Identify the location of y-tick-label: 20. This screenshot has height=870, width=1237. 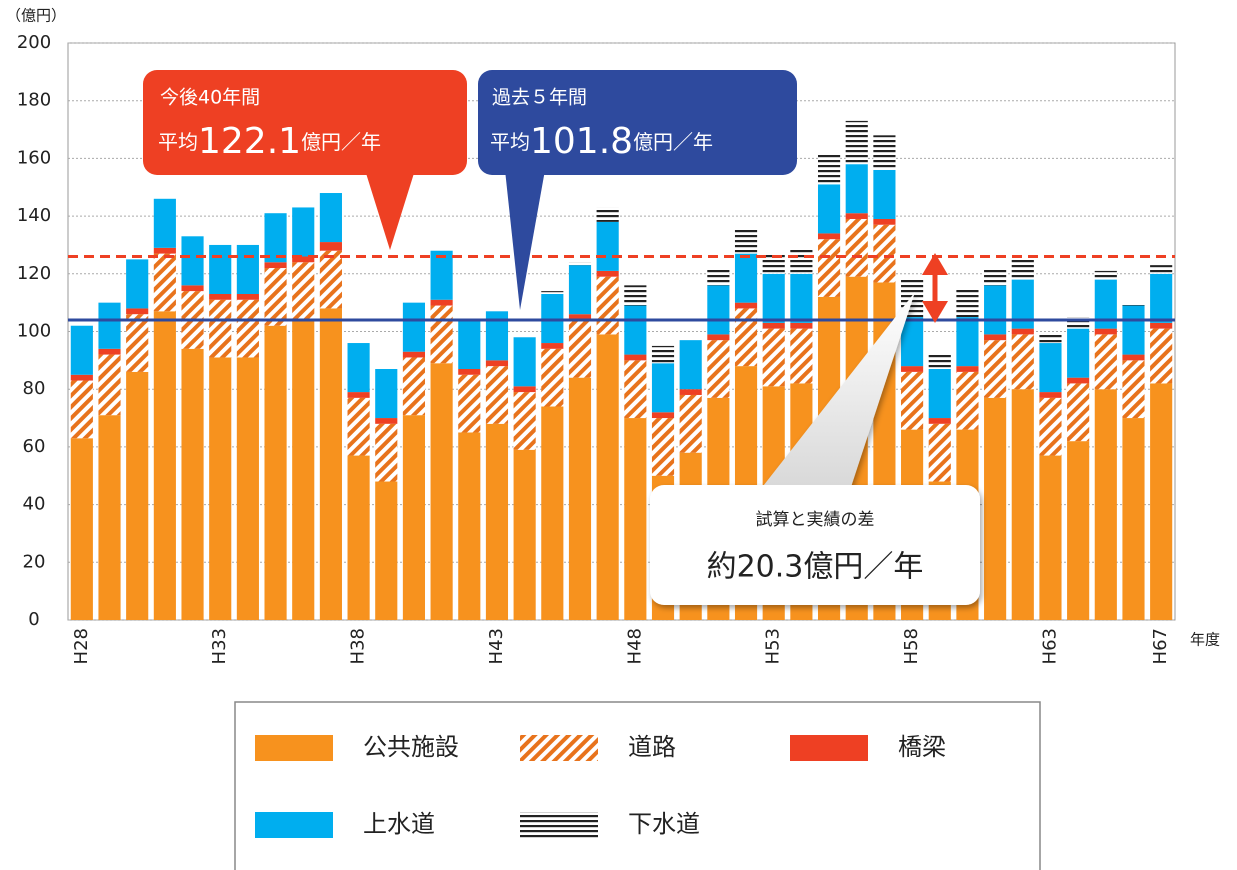
(34, 561).